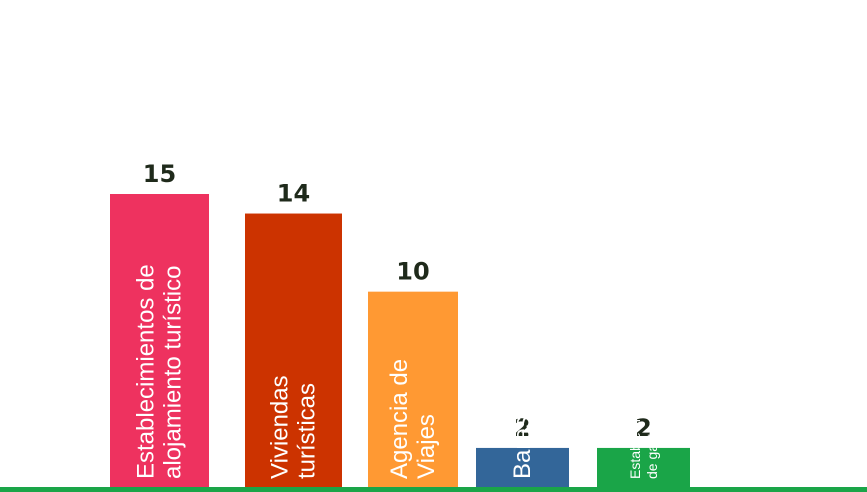  What do you see at coordinates (307, 431) in the screenshot?
I see `category-label-2-line-2: turísticas` at bounding box center [307, 431].